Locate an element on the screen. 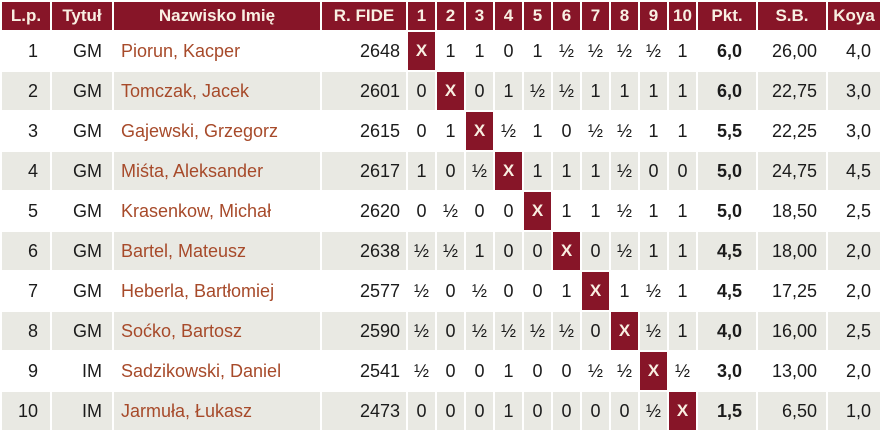 The image size is (882, 432). header-name: Nazwisko Imię is located at coordinates (217, 16).